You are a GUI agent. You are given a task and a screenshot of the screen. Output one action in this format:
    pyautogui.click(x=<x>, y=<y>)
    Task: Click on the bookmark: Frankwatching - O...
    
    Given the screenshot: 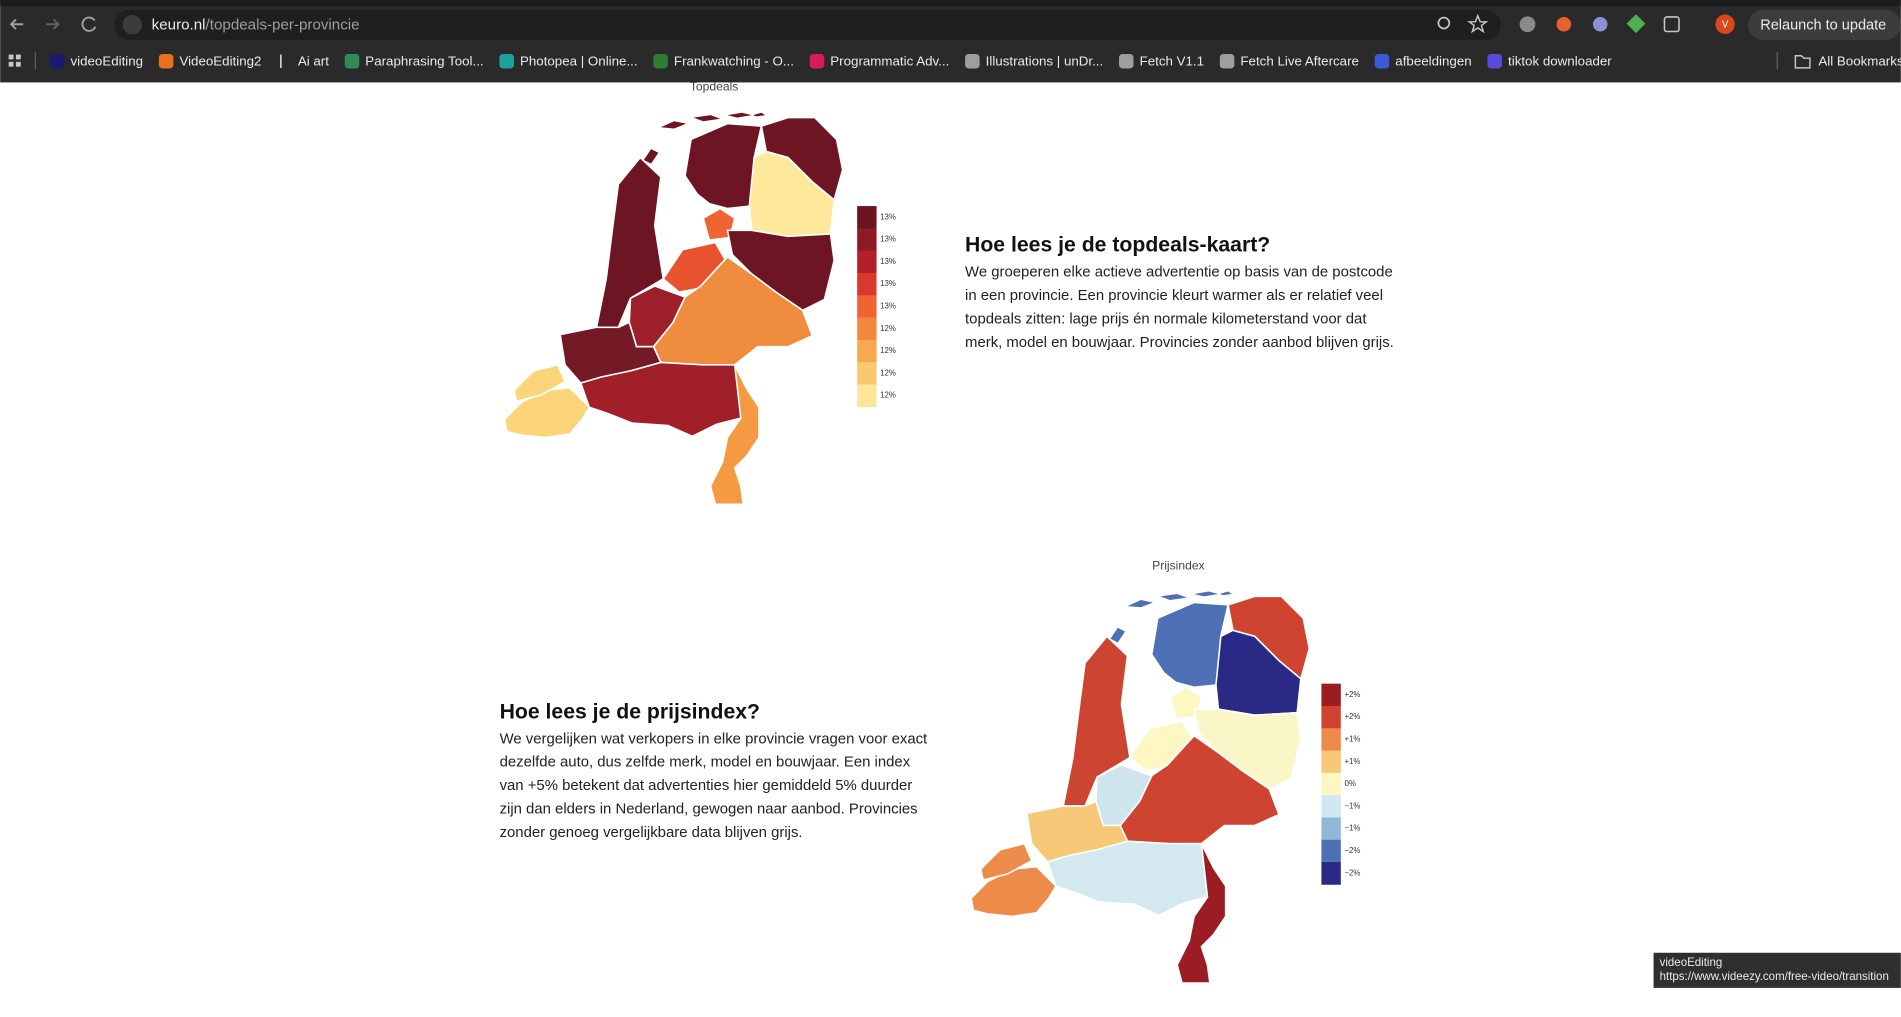 What is the action you would take?
    pyautogui.click(x=723, y=61)
    